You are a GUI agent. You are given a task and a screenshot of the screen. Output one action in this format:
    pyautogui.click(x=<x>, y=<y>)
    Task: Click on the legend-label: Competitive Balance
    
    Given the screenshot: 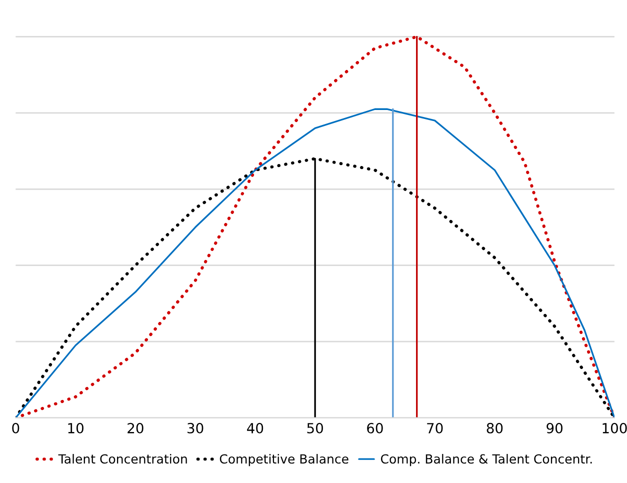 What is the action you would take?
    pyautogui.click(x=284, y=460)
    